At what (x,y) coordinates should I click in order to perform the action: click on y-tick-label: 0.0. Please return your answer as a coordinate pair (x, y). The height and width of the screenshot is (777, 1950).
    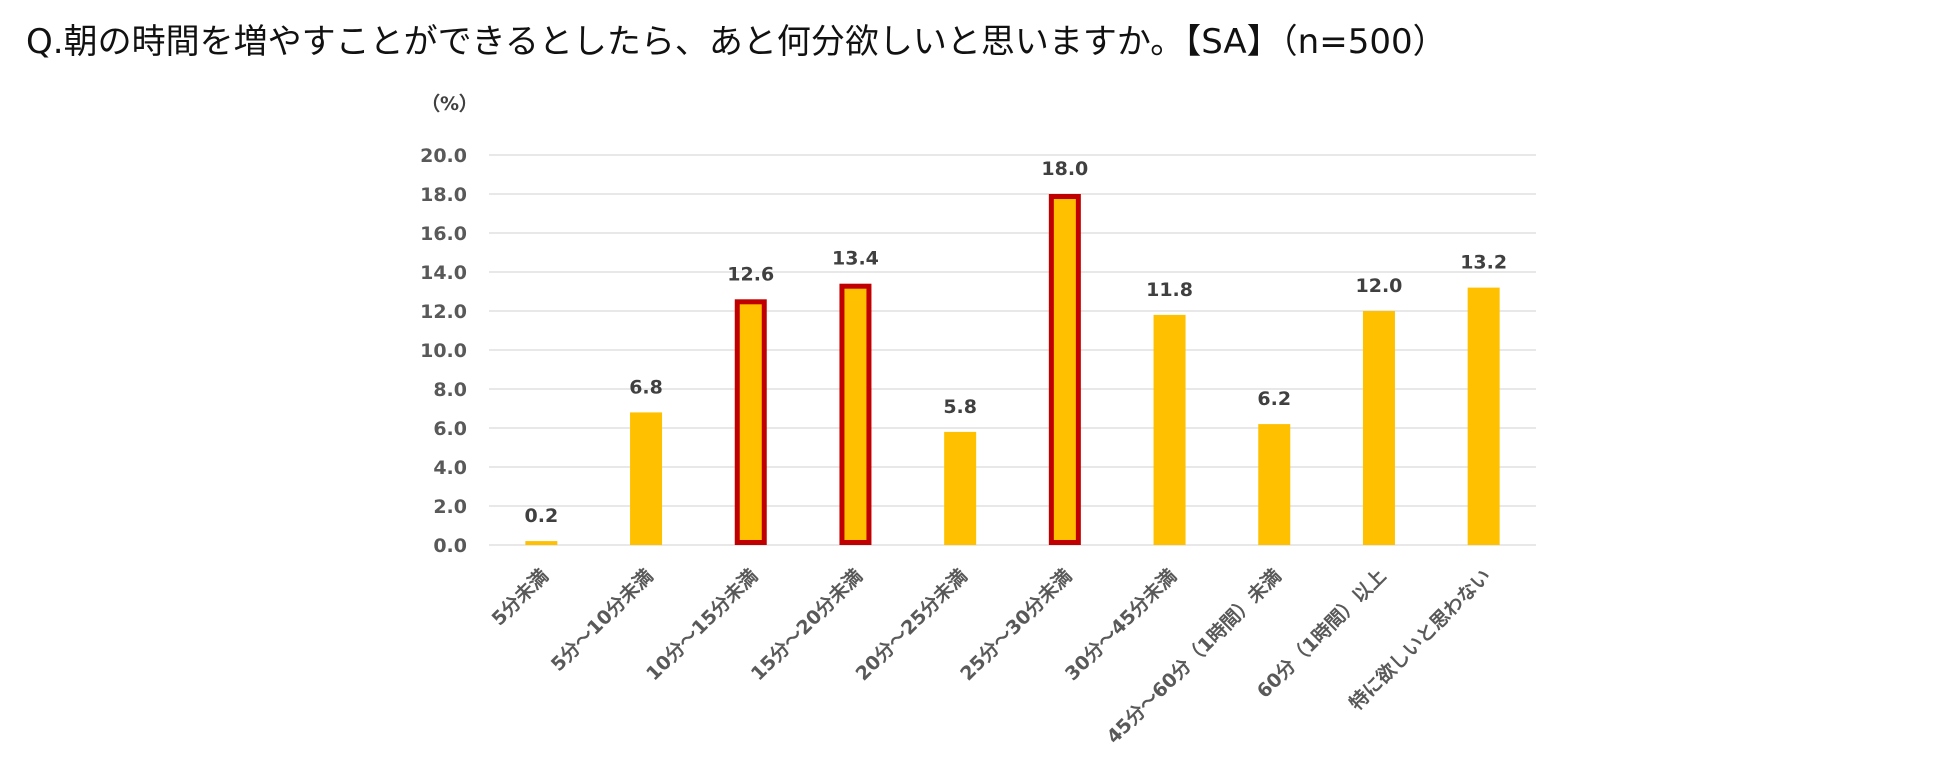
    Looking at the image, I should click on (450, 546).